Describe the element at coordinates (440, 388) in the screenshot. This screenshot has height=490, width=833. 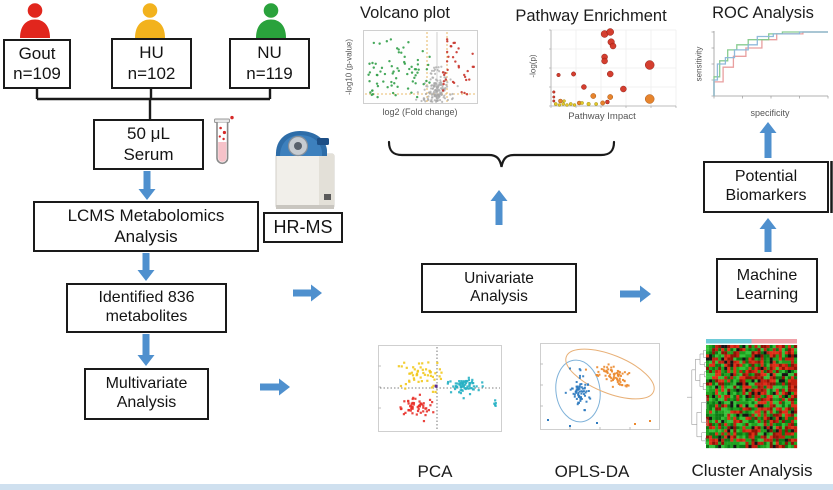
I see `pca-plot` at that location.